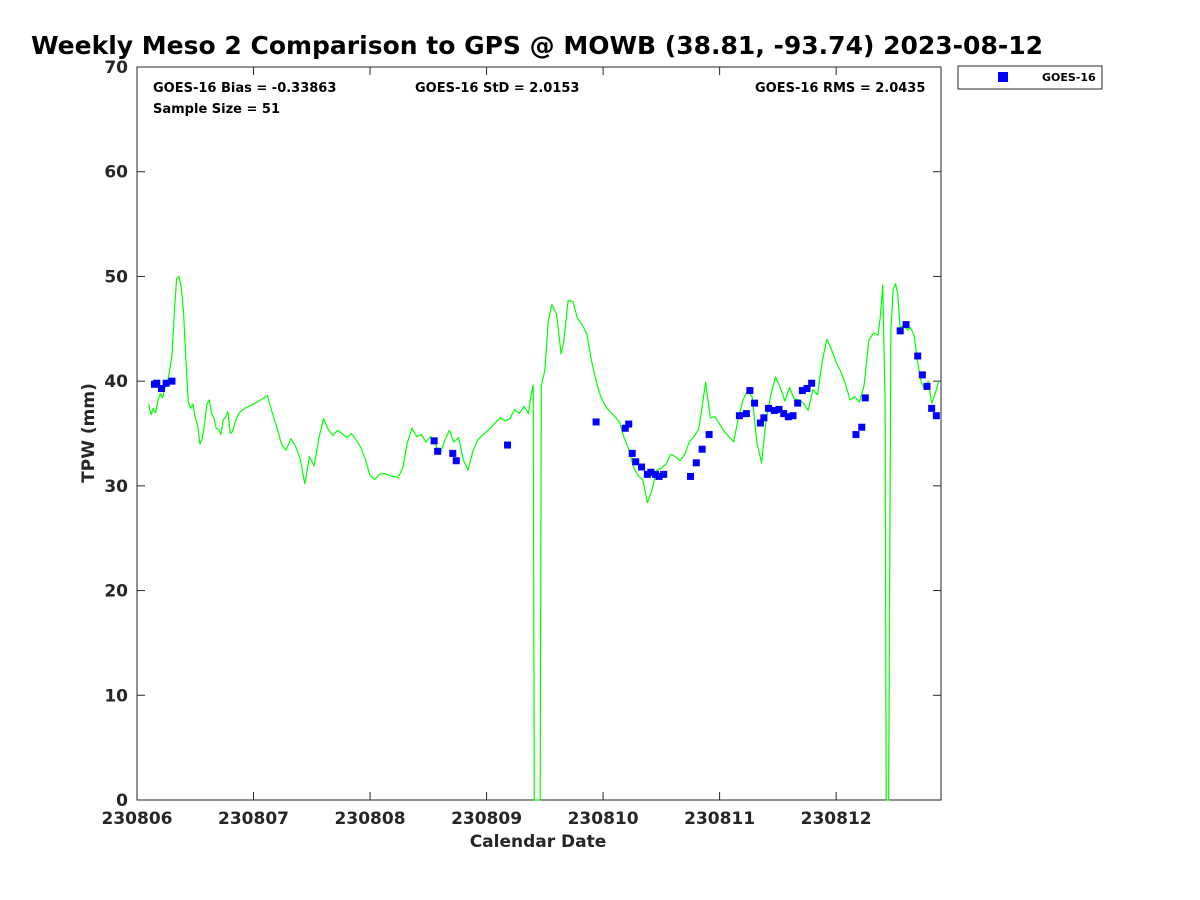 Image resolution: width=1200 pixels, height=900 pixels. Describe the element at coordinates (836, 819) in the screenshot. I see `x-tick-label: 230812` at that location.